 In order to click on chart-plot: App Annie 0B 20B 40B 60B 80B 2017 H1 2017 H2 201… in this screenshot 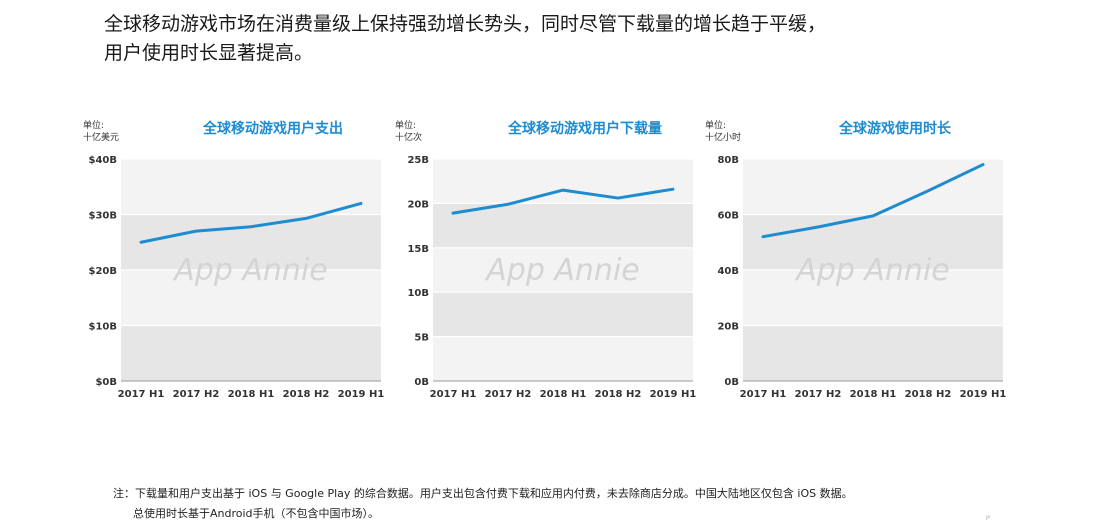, I will do `click(862, 277)`.